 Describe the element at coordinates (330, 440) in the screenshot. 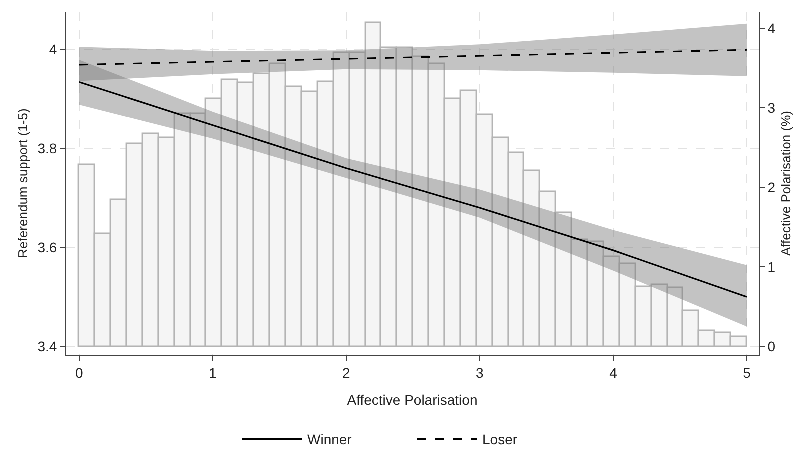

I see `legend-label: Winner` at that location.